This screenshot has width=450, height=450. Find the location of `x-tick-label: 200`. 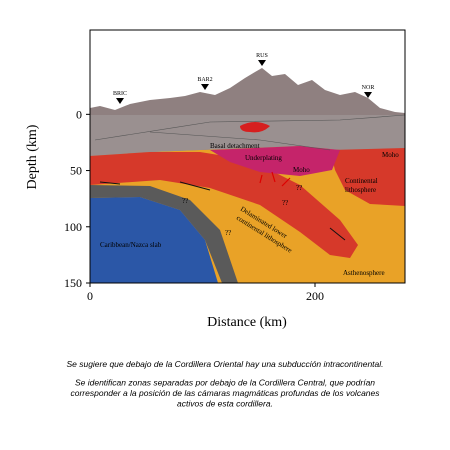

x-tick-label: 200 is located at coordinates (315, 296).